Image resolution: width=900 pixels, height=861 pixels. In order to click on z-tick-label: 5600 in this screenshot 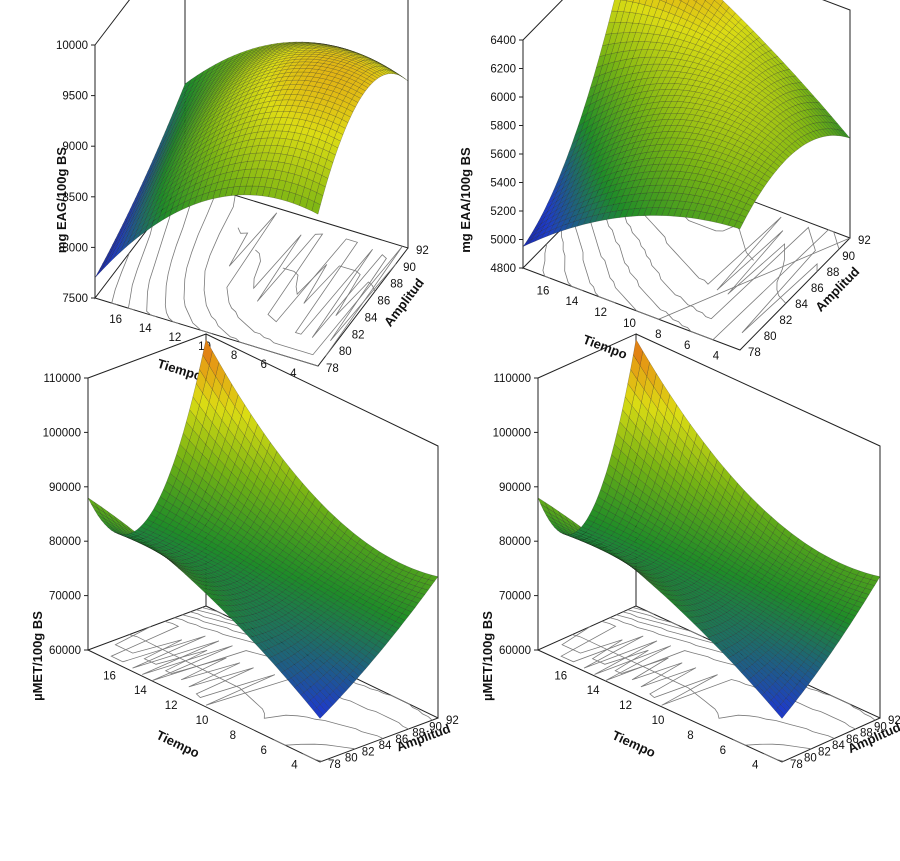, I will do `click(503, 155)`.